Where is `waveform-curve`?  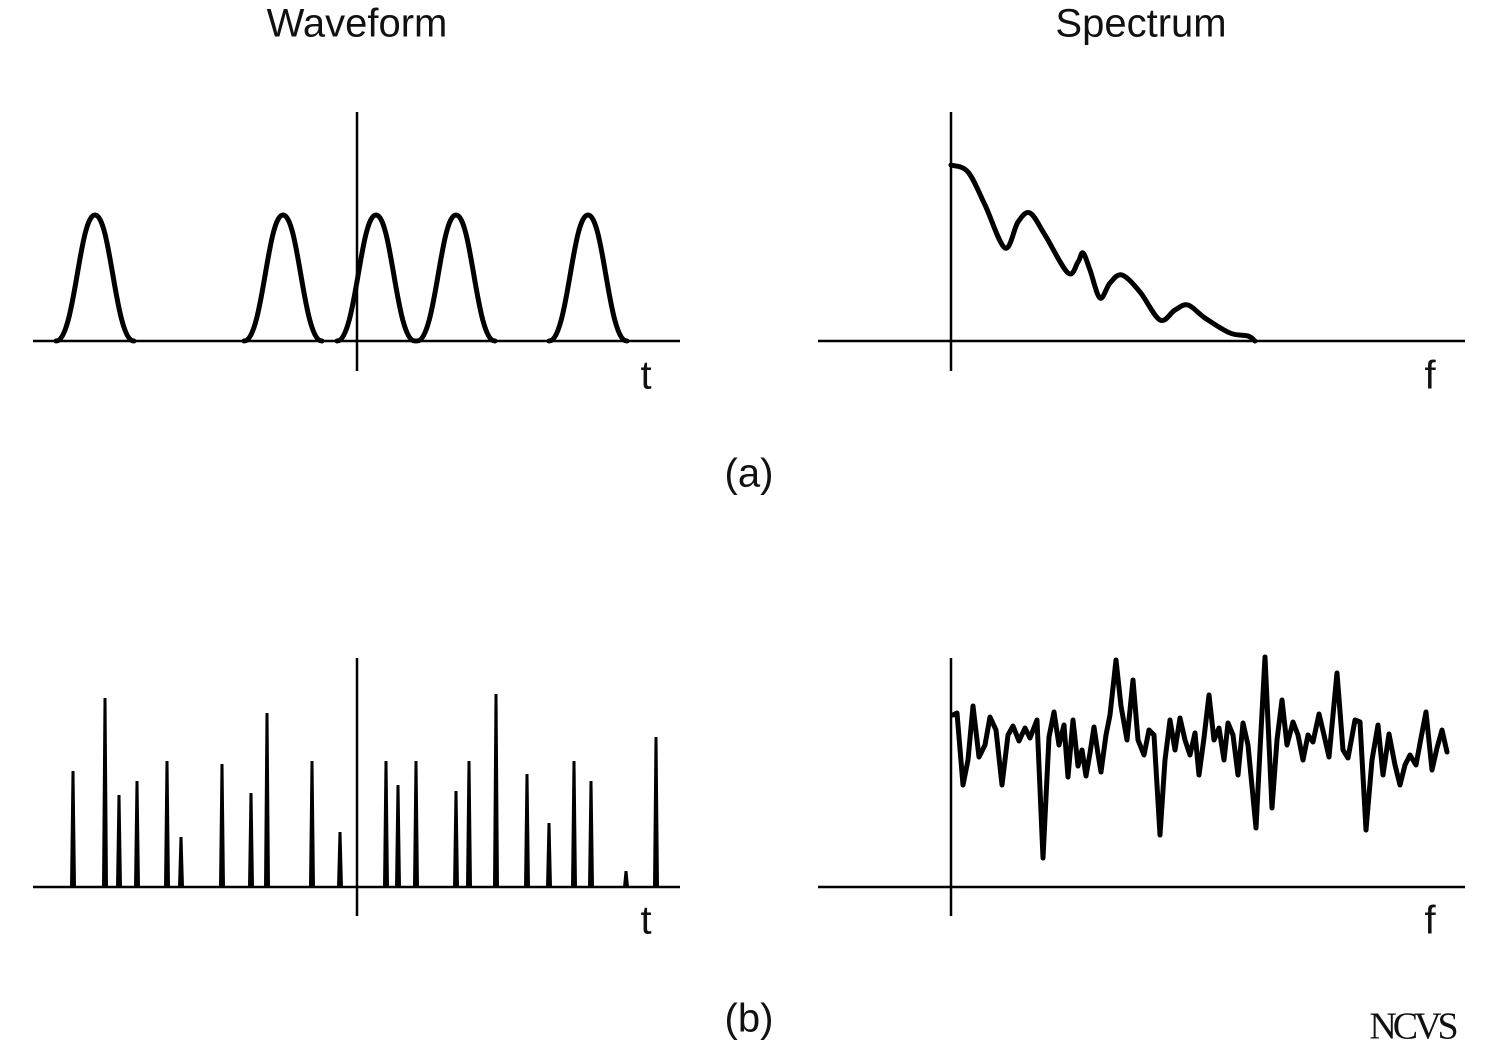
waveform-curve is located at coordinates (341, 278).